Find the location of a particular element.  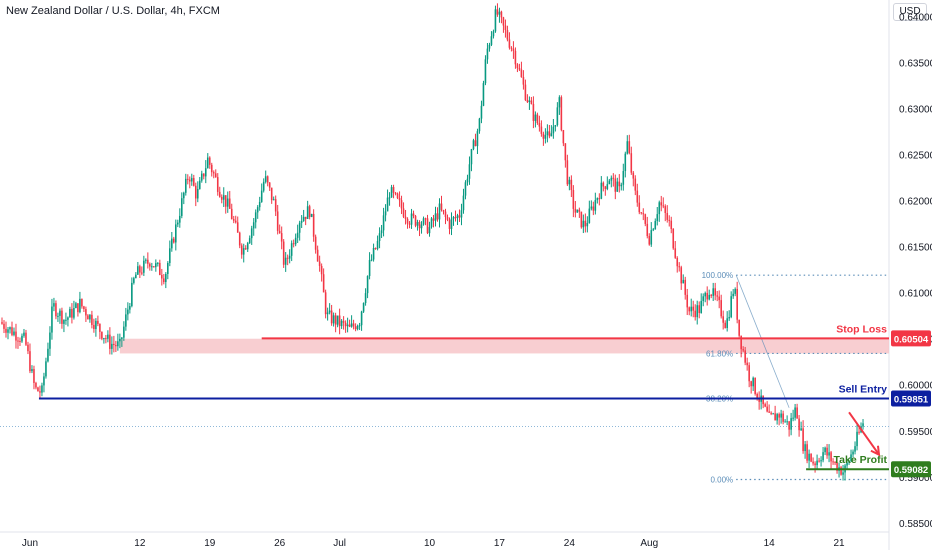

y-tick-label: 0.62000 is located at coordinates (915, 202).